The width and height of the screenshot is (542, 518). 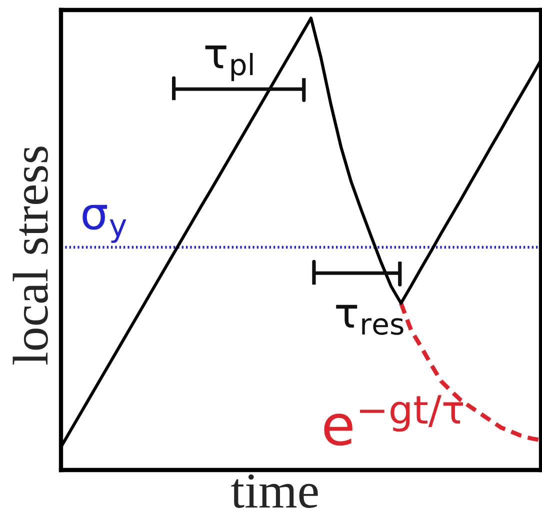 I want to click on y-axis-title: local stress, so click(x=30, y=255).